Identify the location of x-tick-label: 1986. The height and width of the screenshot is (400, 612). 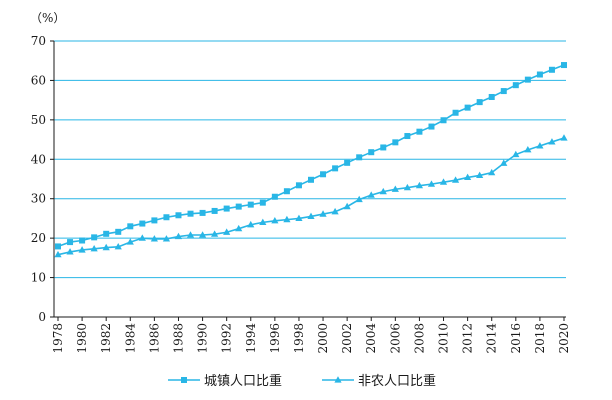
(154, 338).